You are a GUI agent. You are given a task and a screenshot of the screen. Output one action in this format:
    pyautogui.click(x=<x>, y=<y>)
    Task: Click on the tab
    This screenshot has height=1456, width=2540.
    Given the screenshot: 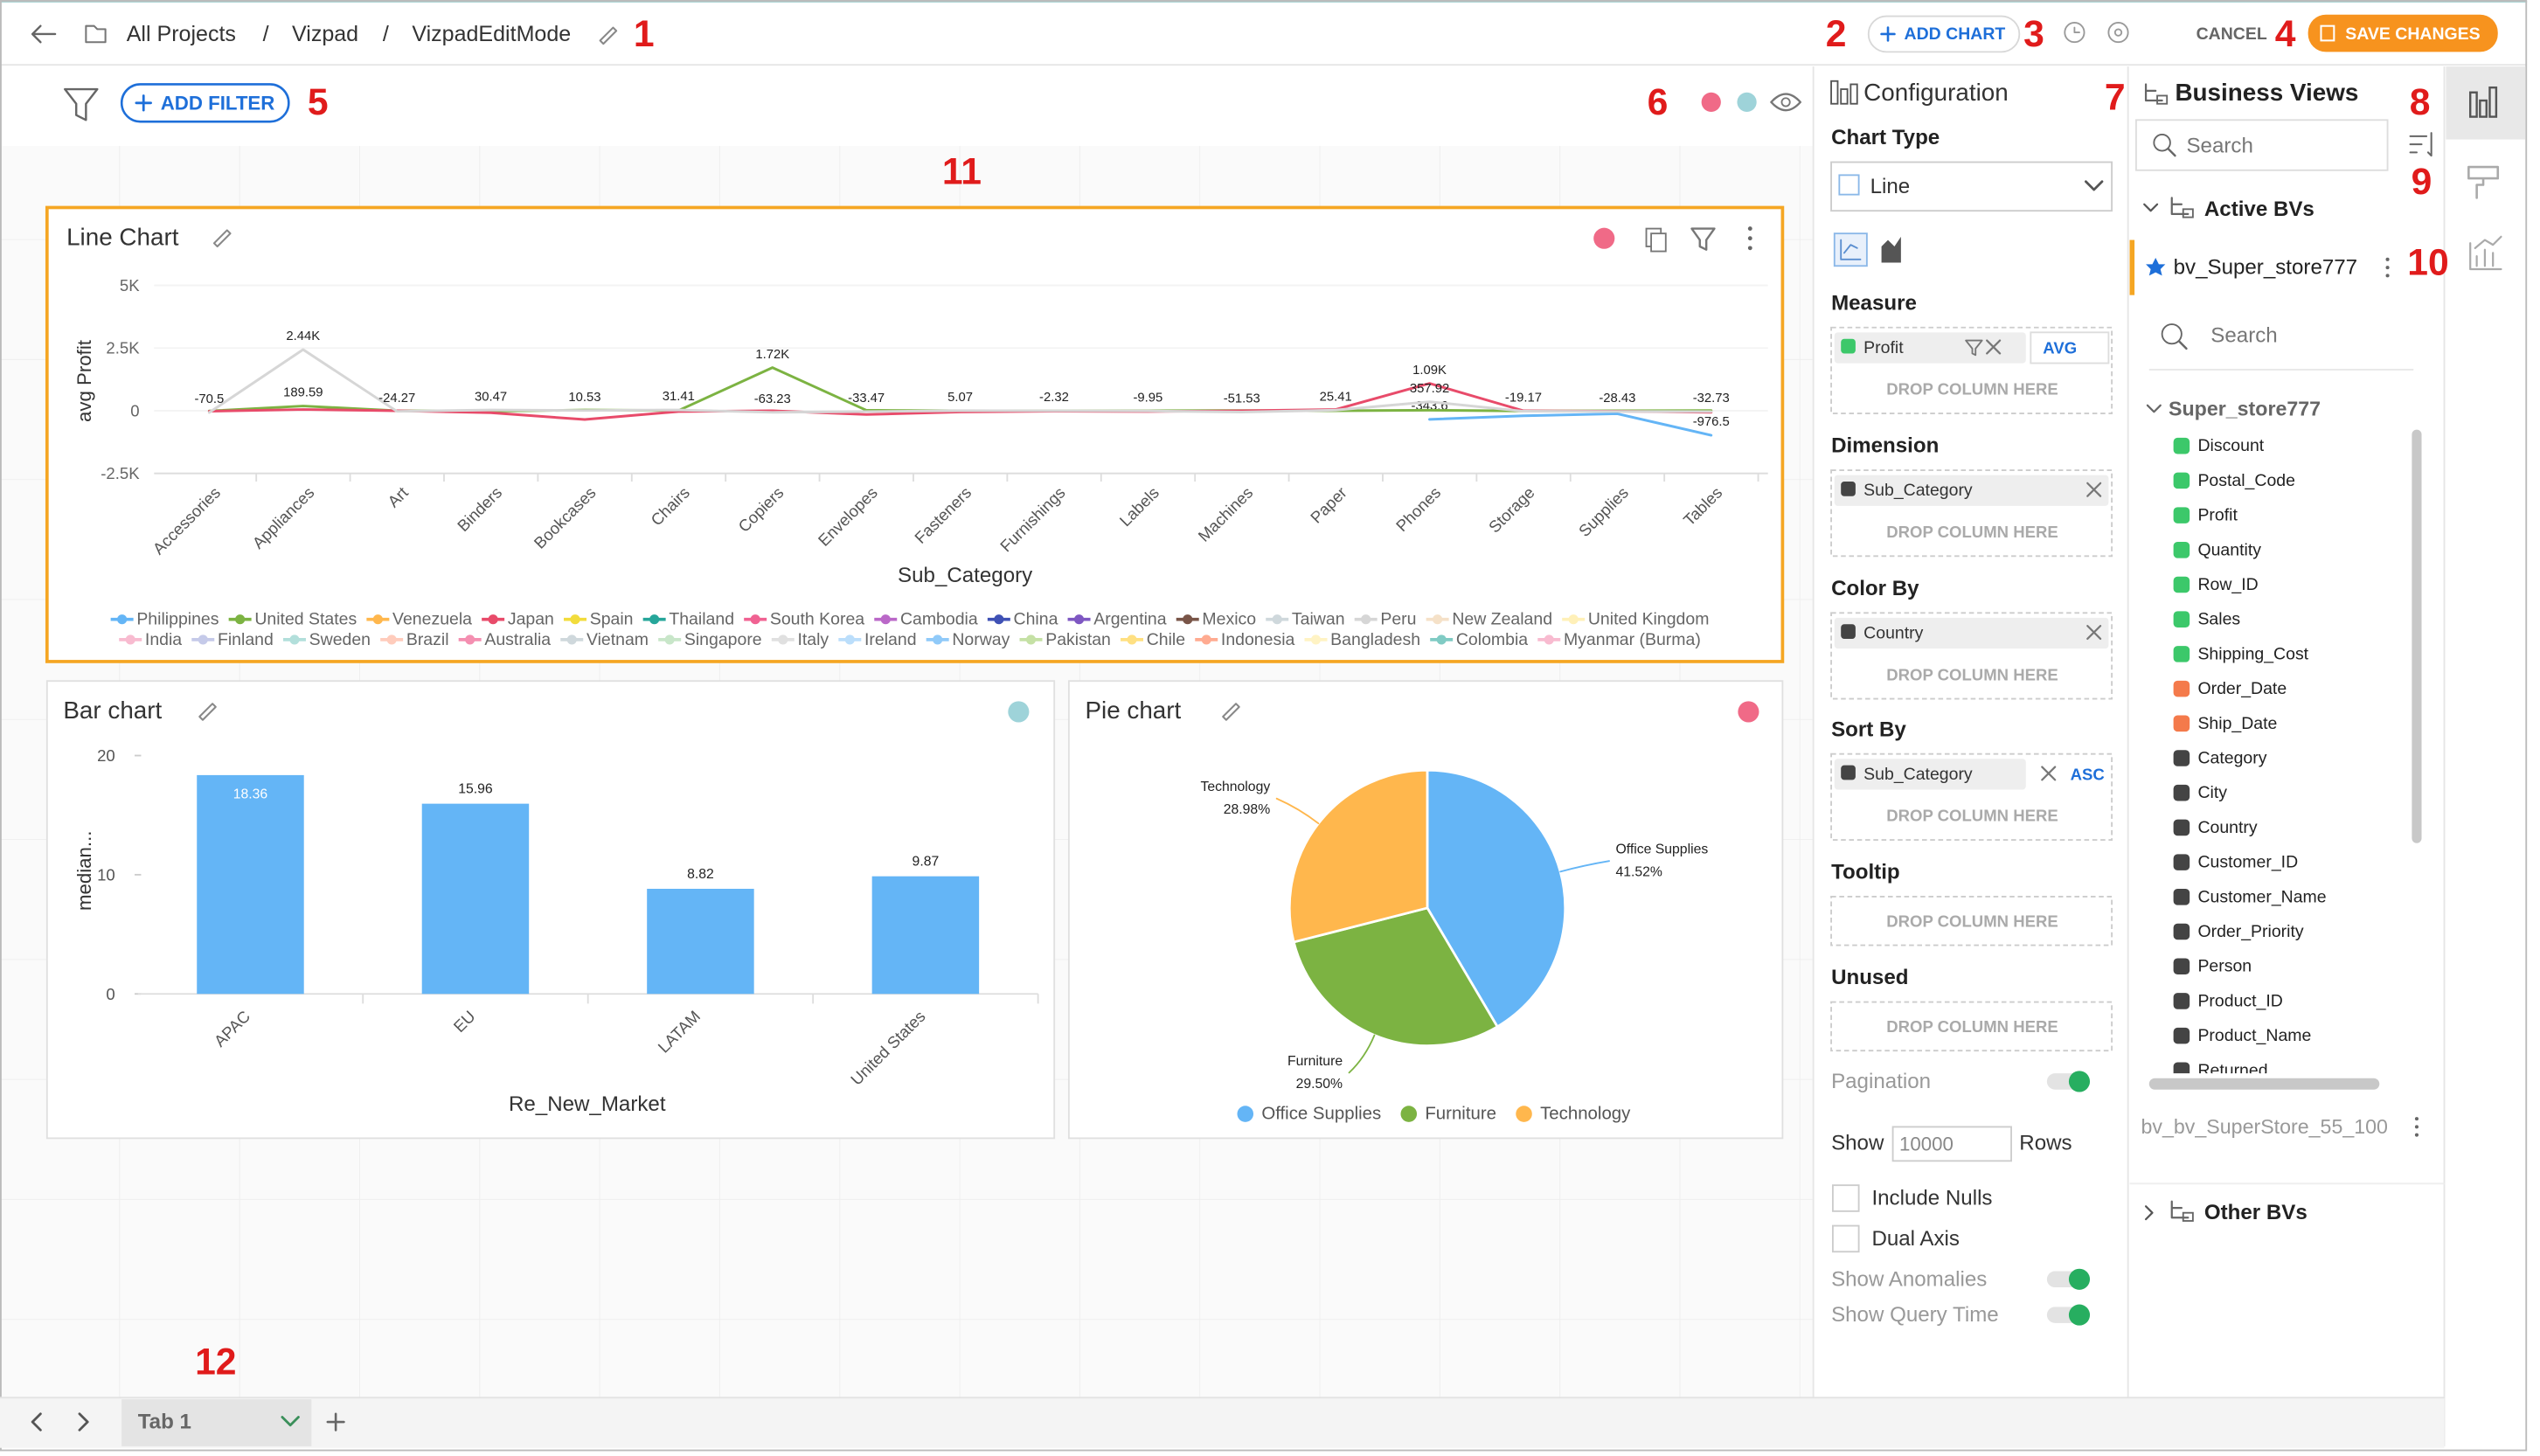 What is the action you would take?
    pyautogui.click(x=216, y=1422)
    